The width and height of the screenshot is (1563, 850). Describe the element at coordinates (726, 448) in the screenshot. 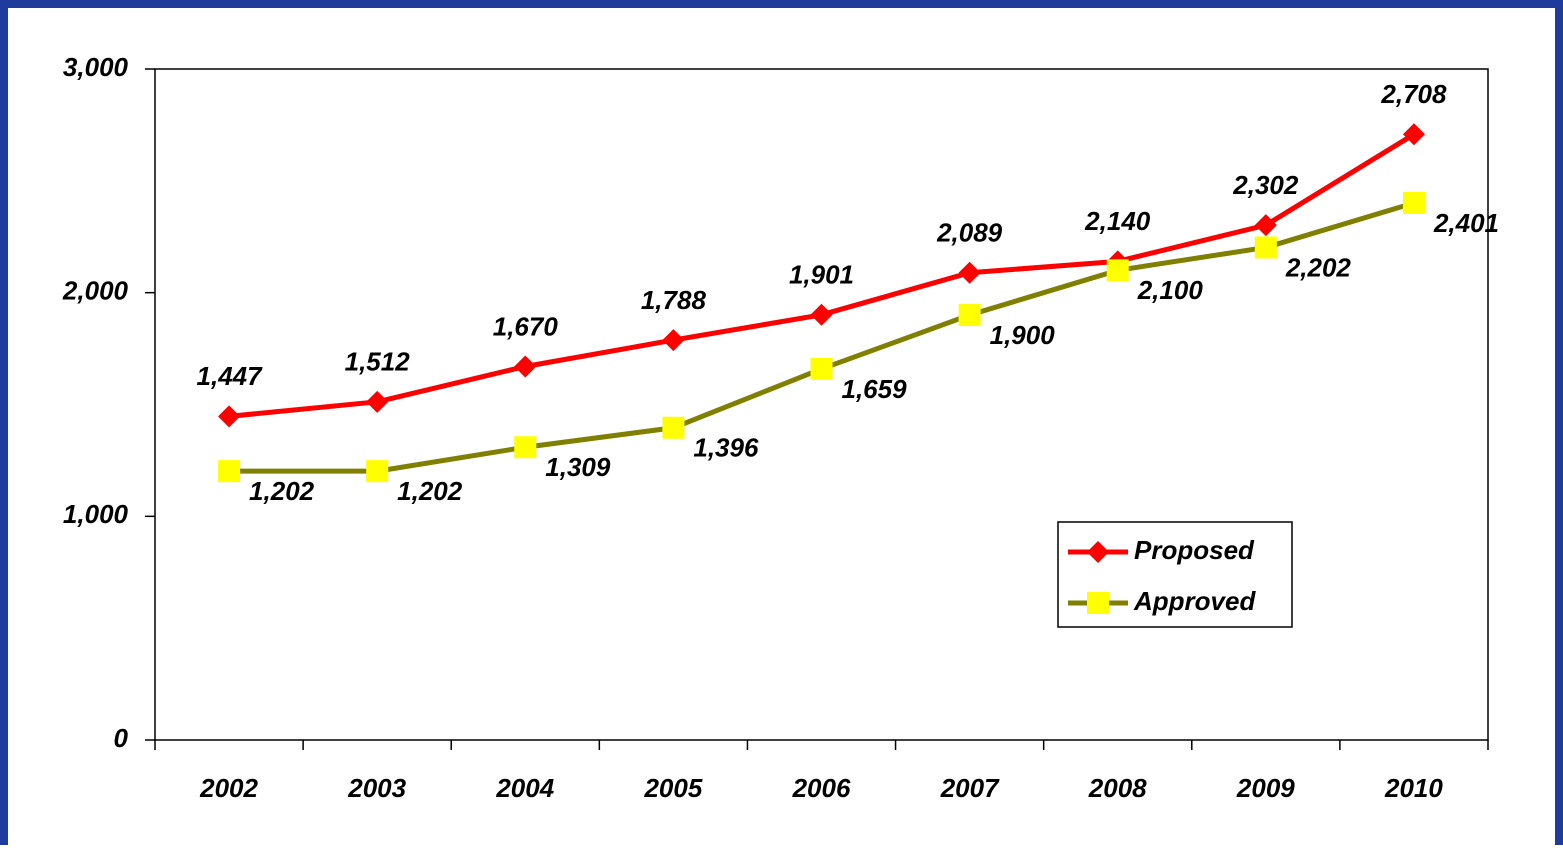

I see `data-label: 1,396` at that location.